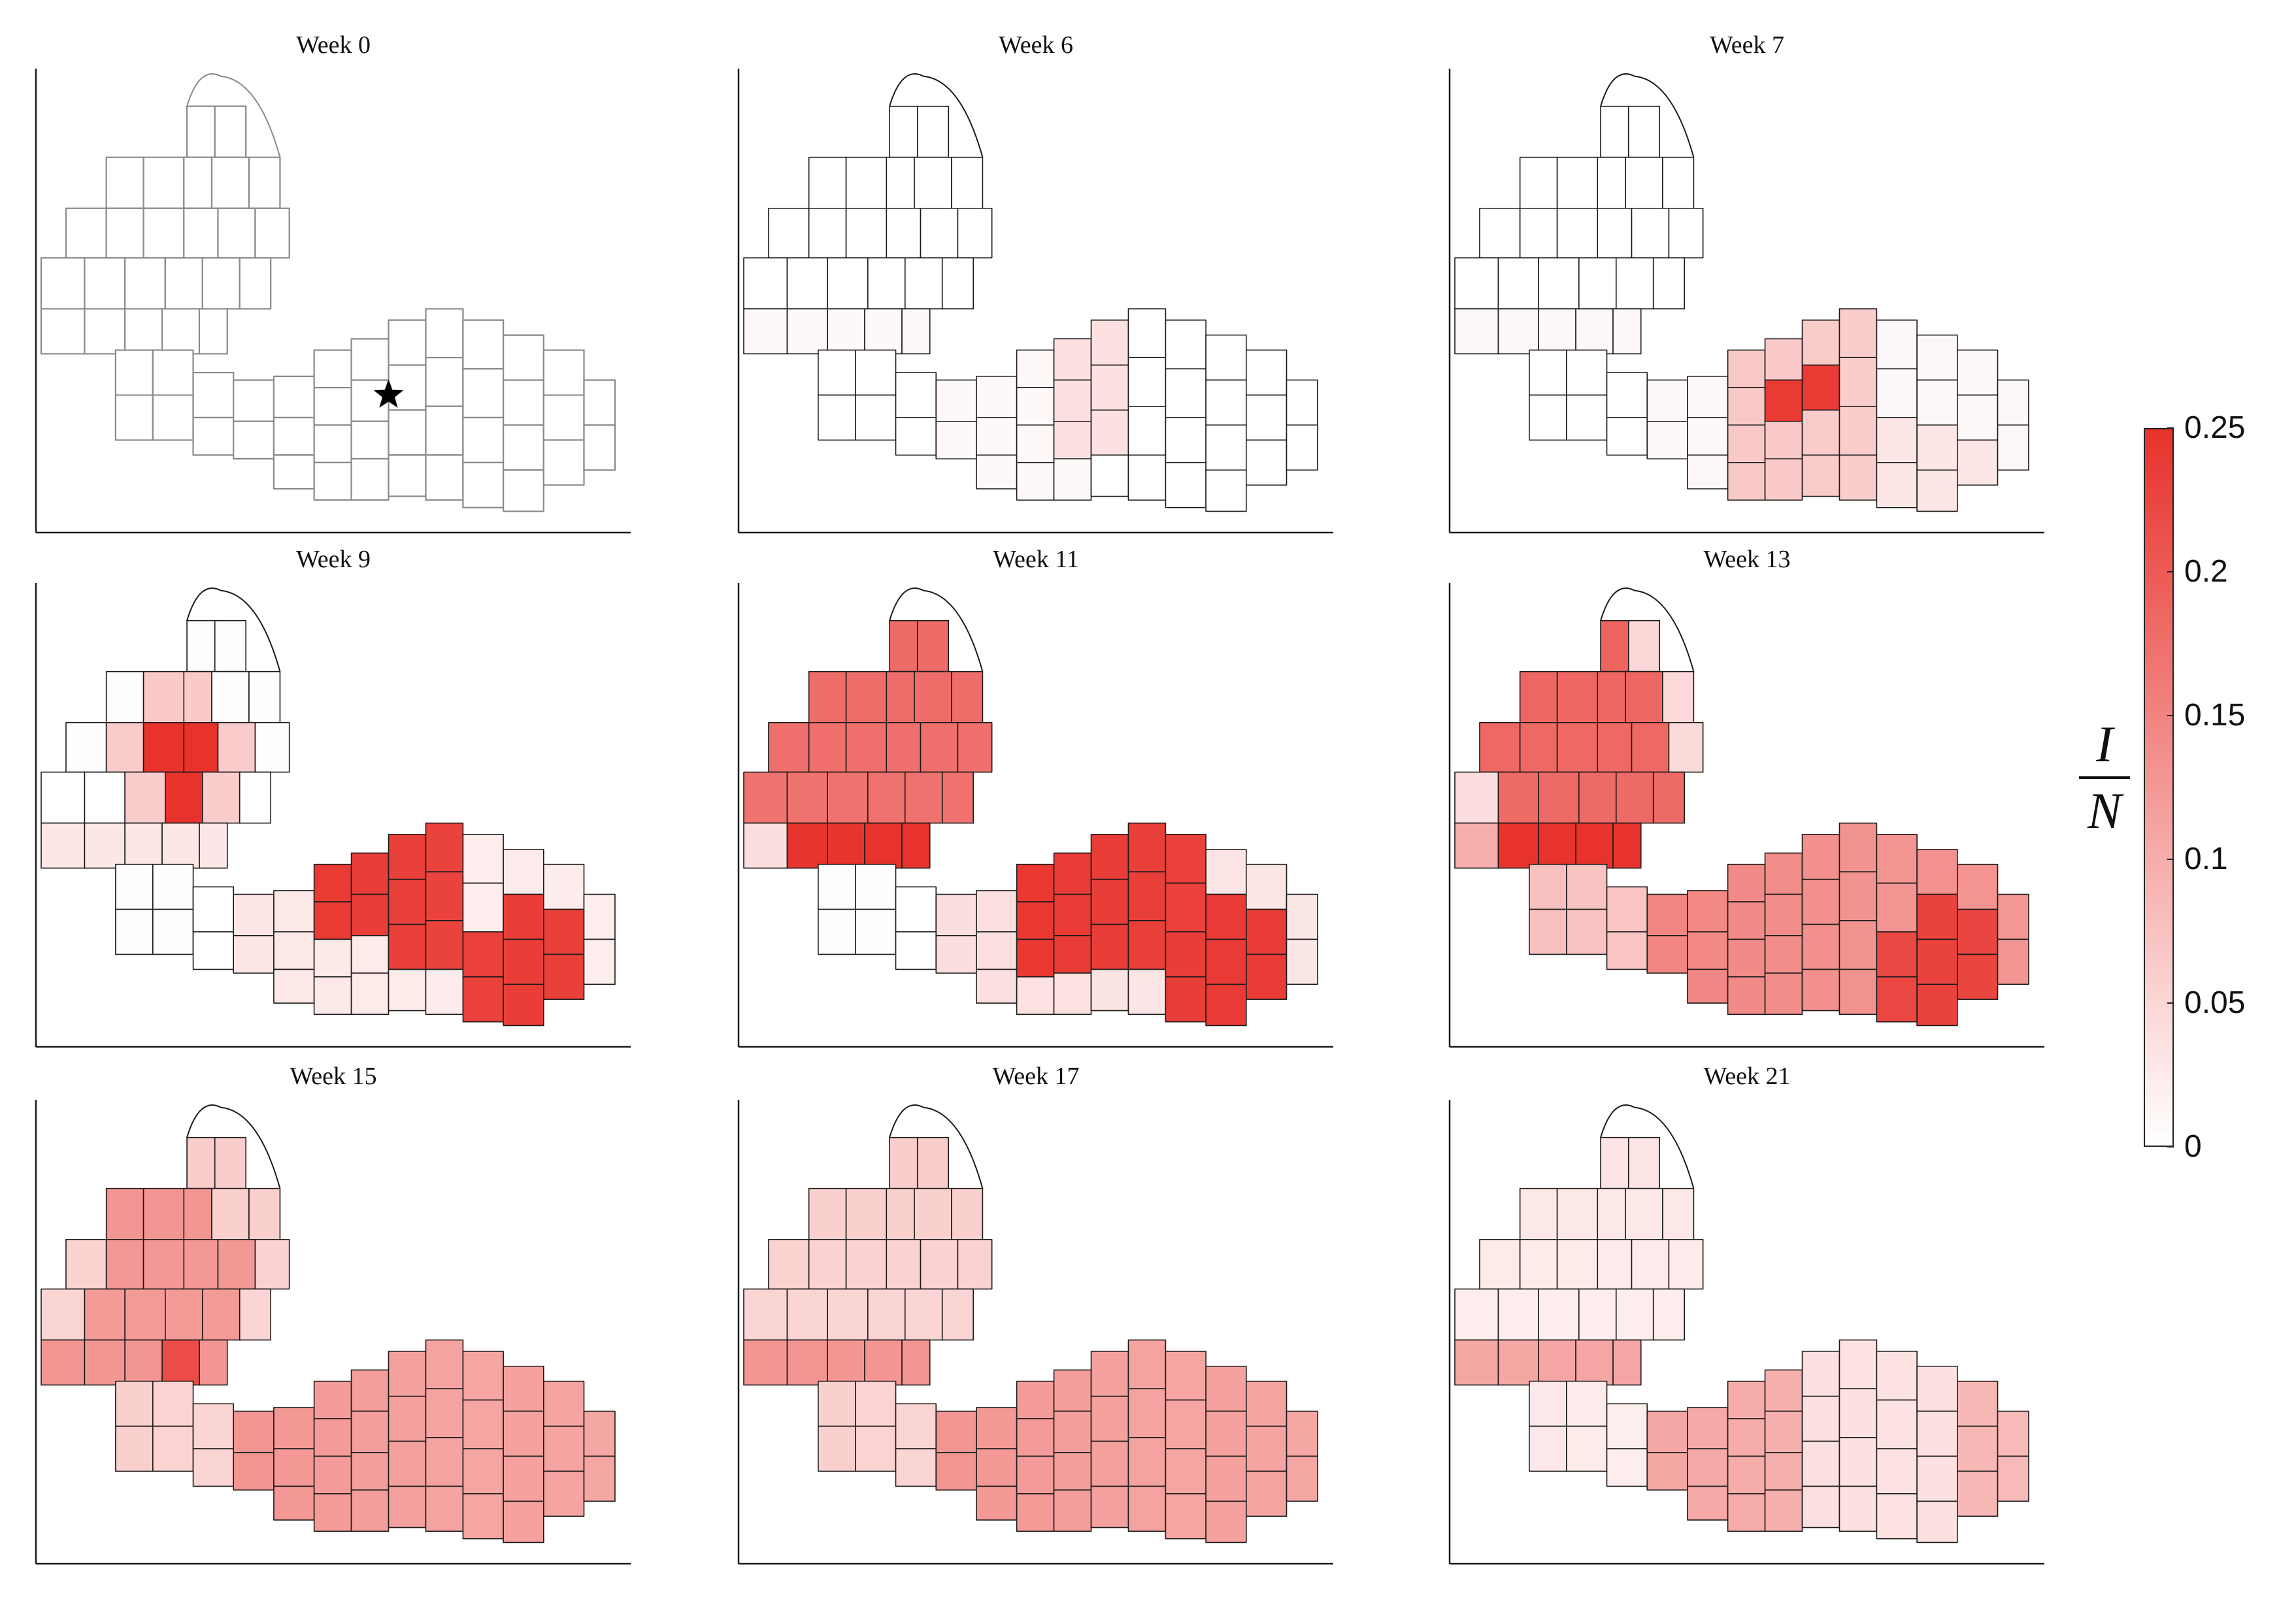 This screenshot has height=1601, width=2296. Describe the element at coordinates (2215, 1002) in the screenshot. I see `colorbar-tick-label: 0.05` at that location.